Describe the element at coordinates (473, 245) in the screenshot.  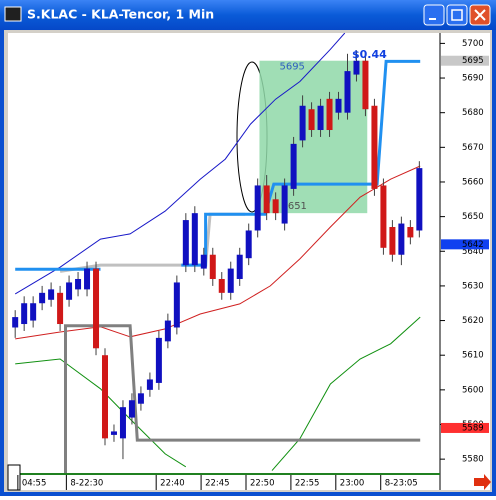
I see `price-marker-label: 5642` at that location.